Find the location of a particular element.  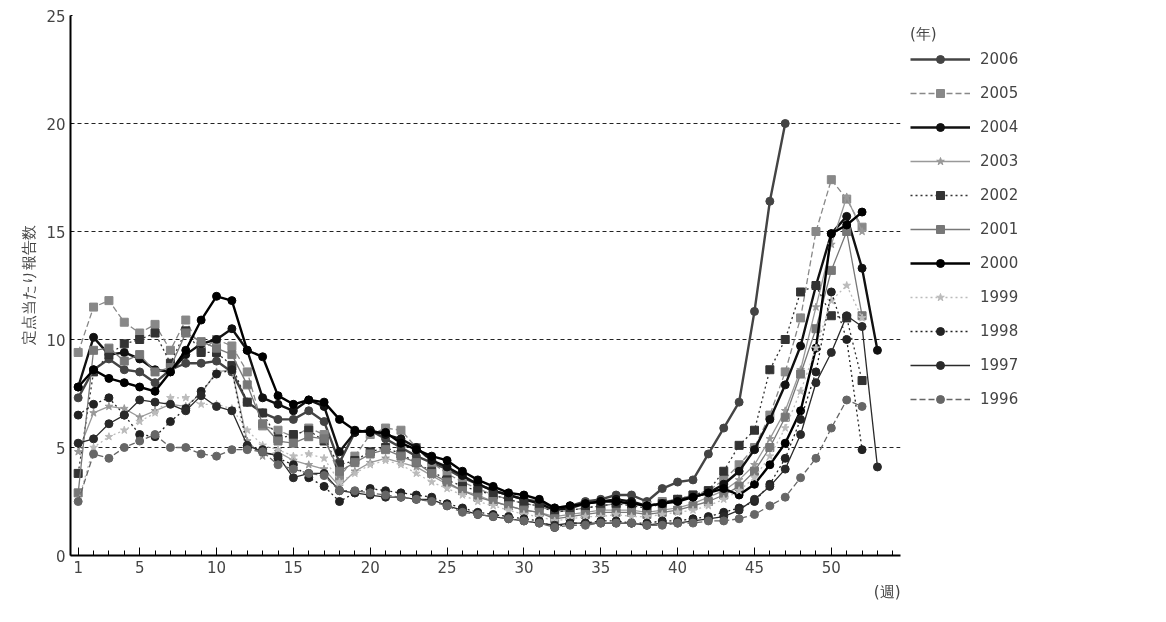

x-tick-label: 35 is located at coordinates (601, 567).